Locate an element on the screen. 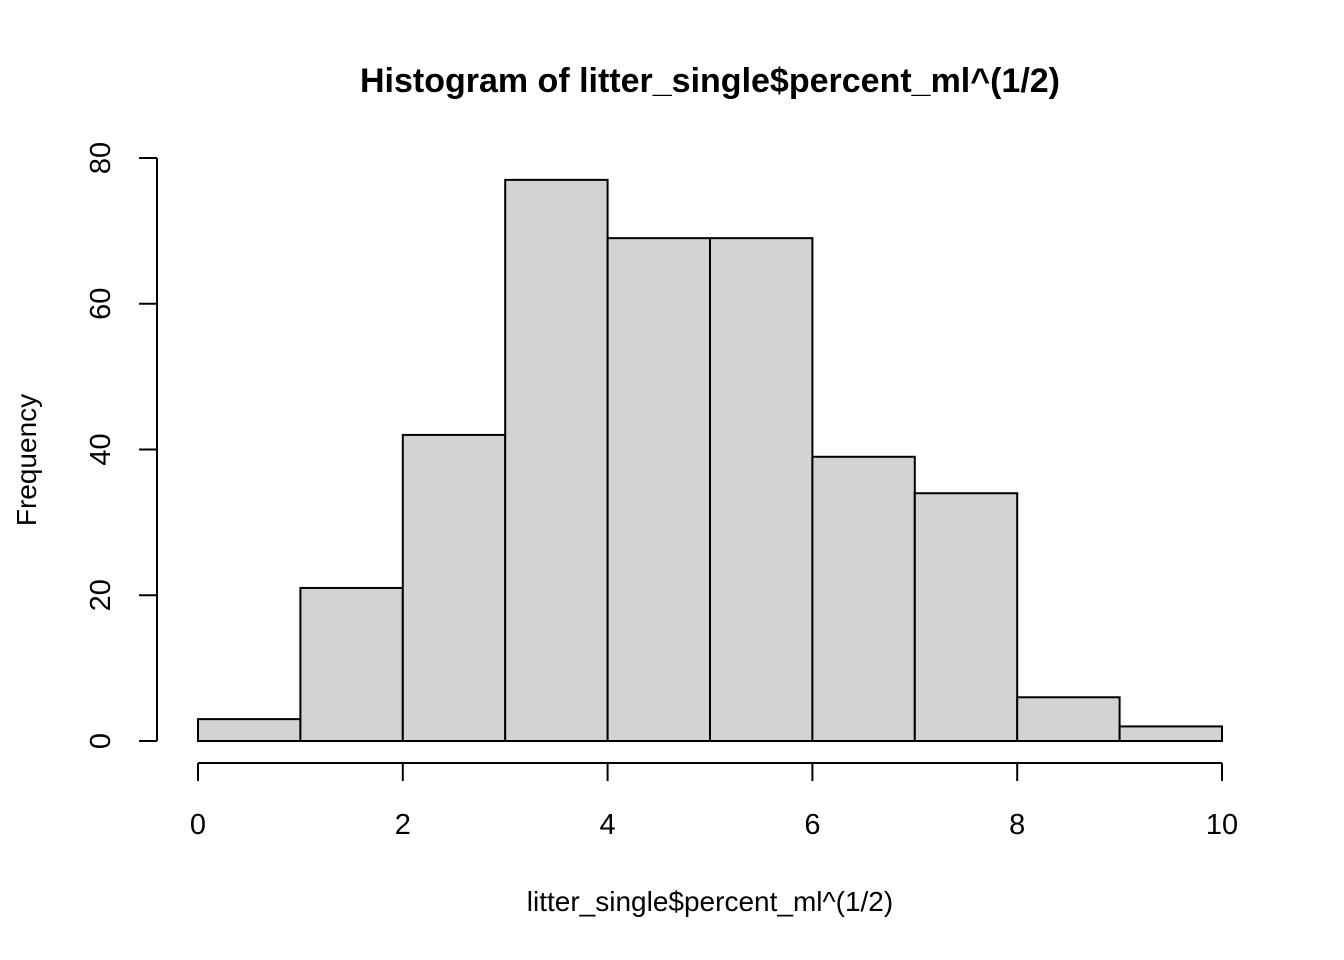 The width and height of the screenshot is (1344, 960). y-axis: 0 20 40 60 80 is located at coordinates (121, 445).